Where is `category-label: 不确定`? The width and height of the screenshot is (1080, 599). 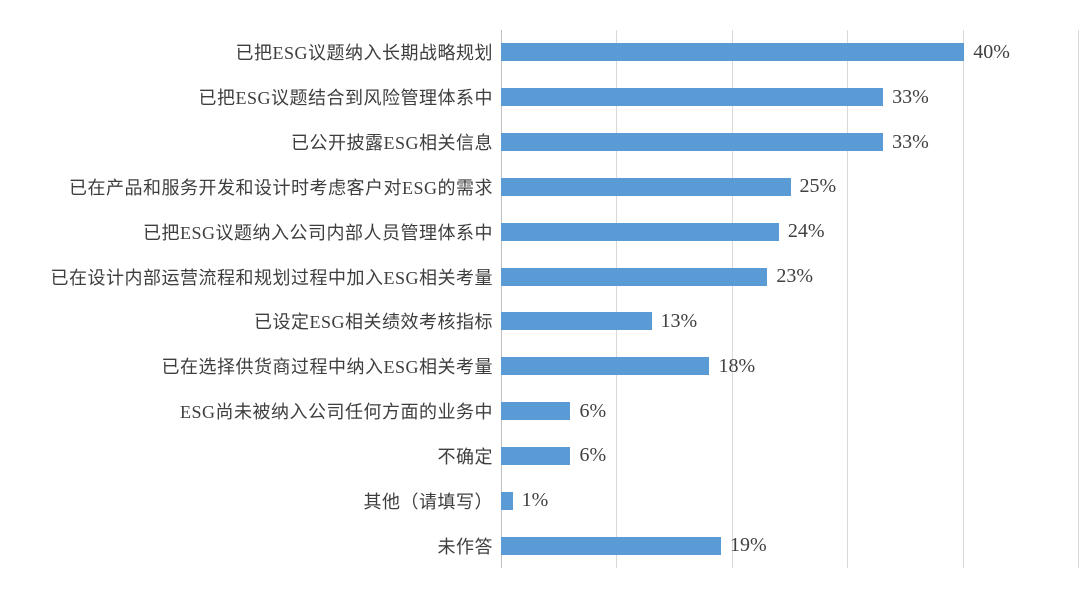 category-label: 不确定 is located at coordinates (465, 456).